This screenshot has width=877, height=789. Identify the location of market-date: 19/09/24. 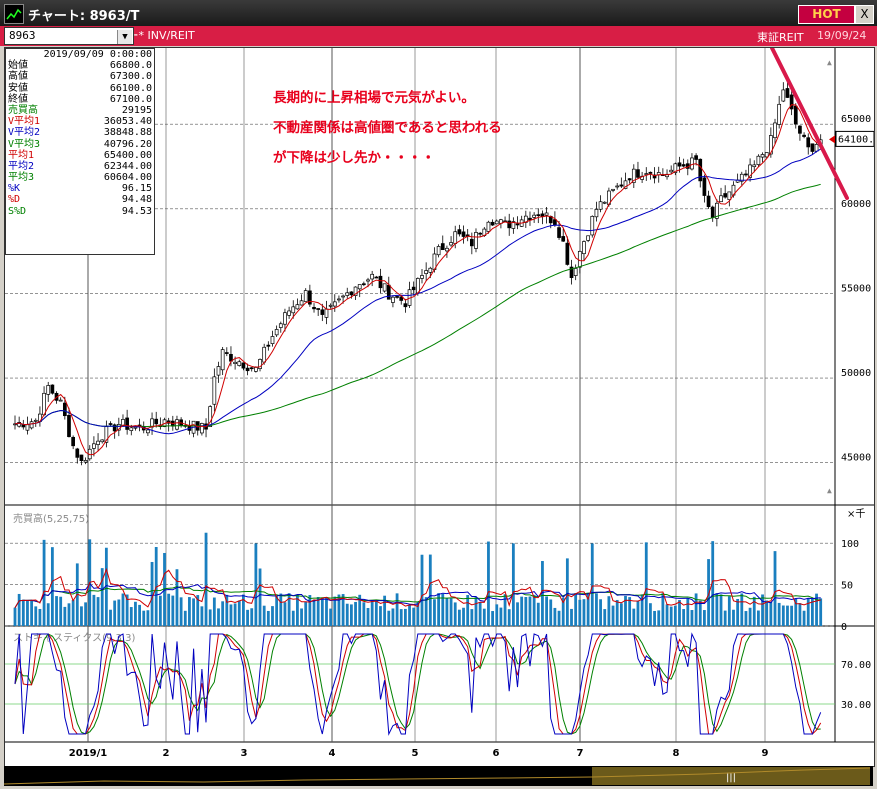
(842, 35).